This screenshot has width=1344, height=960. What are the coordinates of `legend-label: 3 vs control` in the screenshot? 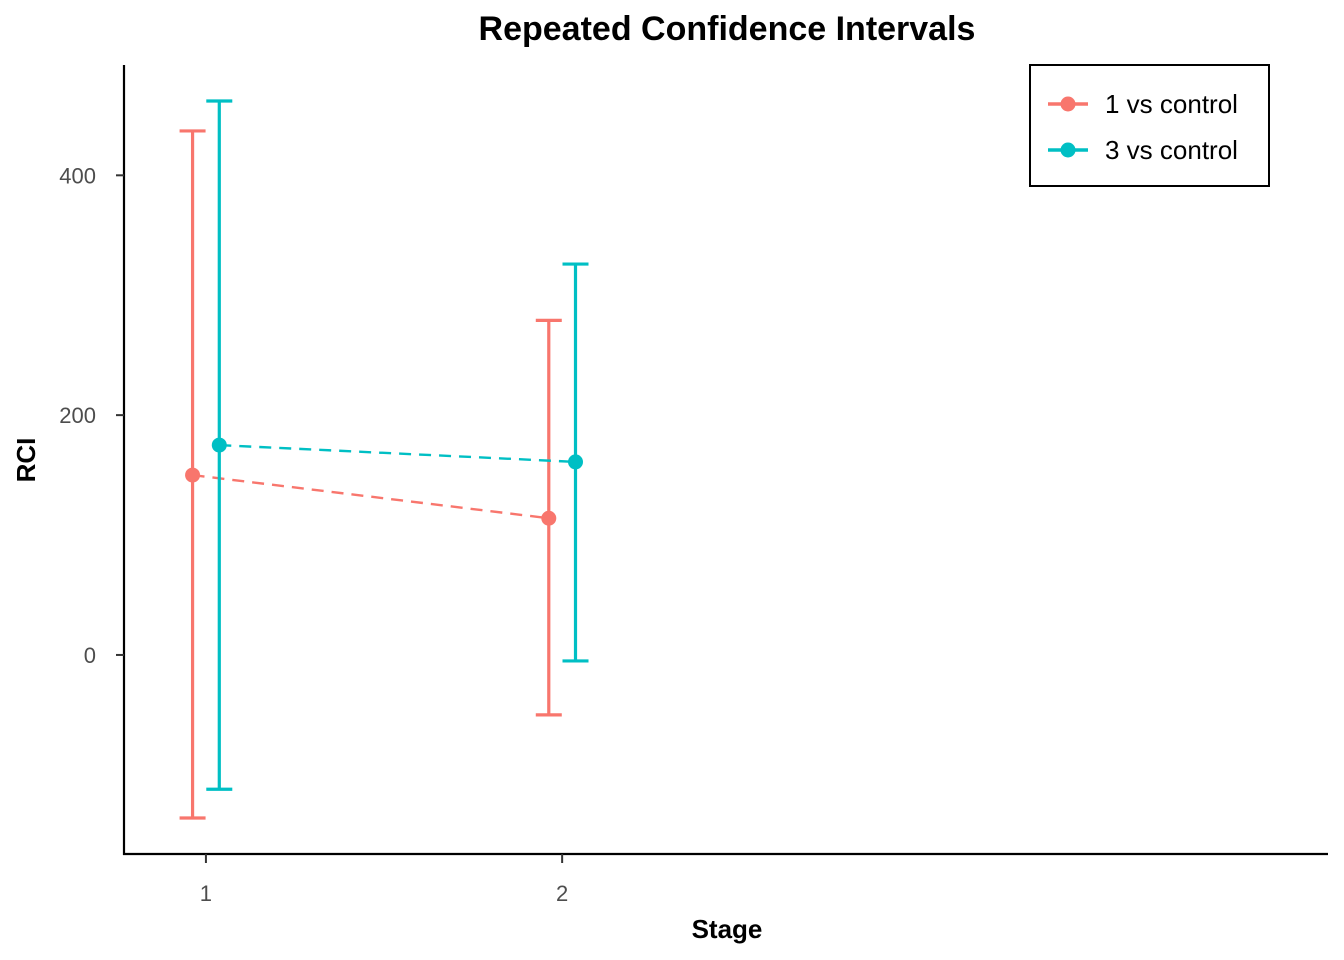 It's located at (1171, 150).